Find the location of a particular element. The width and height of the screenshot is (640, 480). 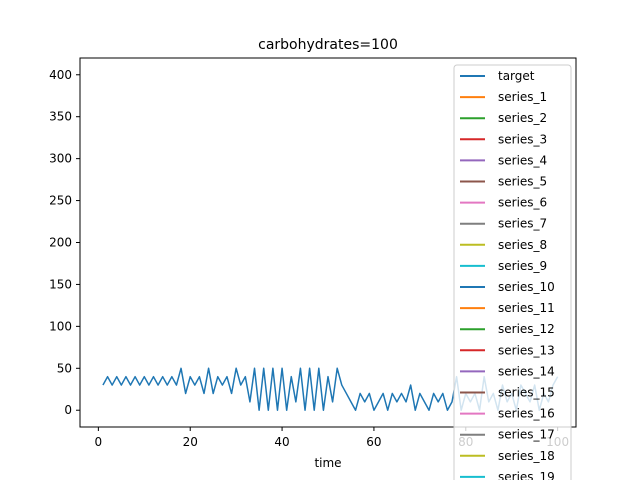

legend-entry: target is located at coordinates (516, 76).